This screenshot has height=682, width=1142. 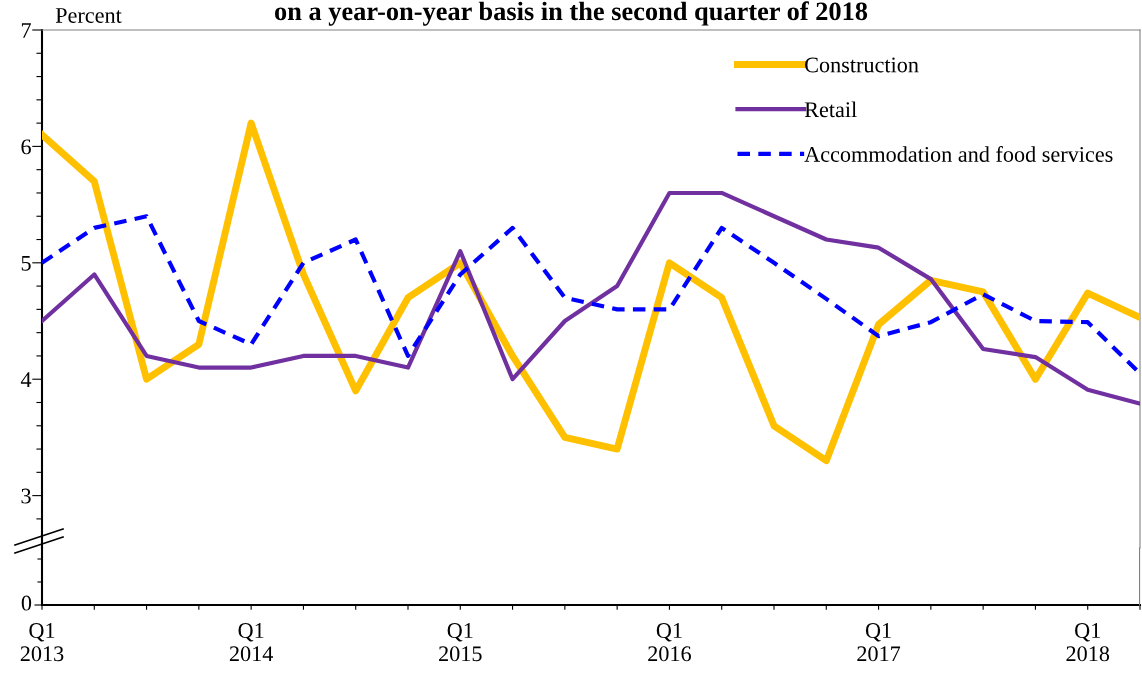 What do you see at coordinates (42, 642) in the screenshot?
I see `x-tick-label: Q1 2013` at bounding box center [42, 642].